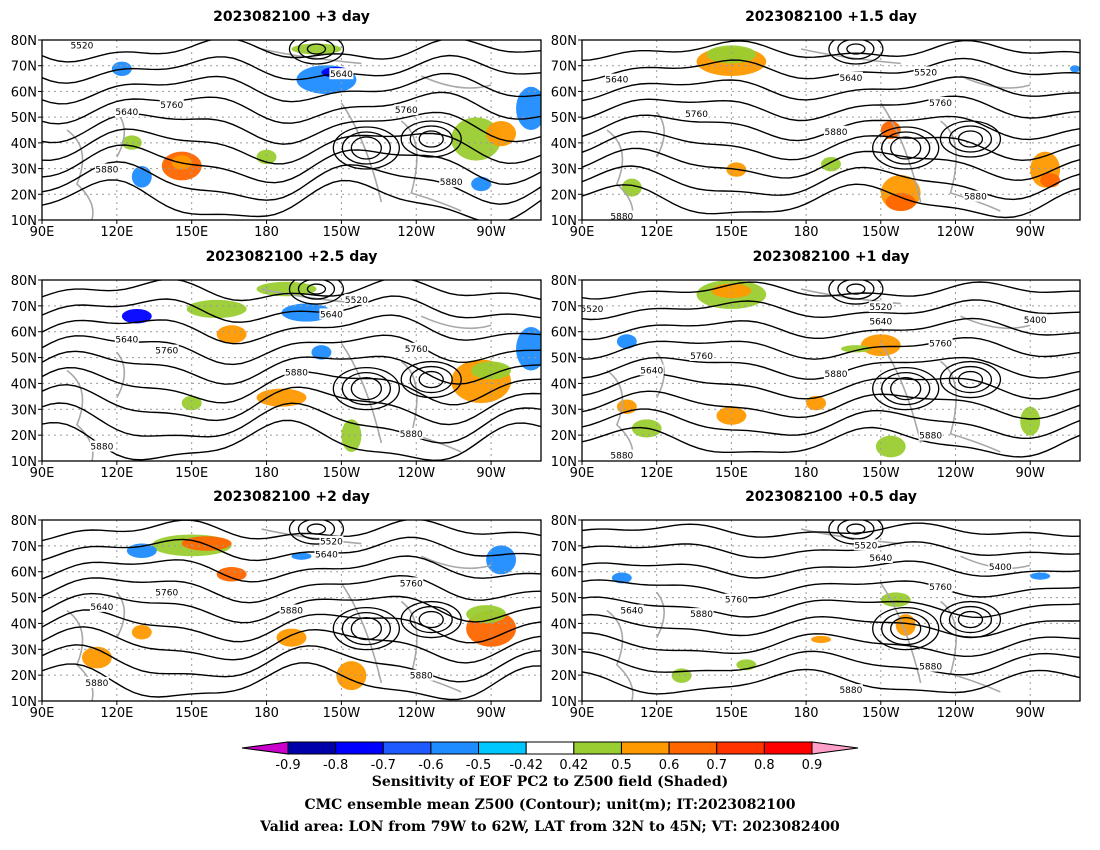  Describe the element at coordinates (831, 257) in the screenshot. I see `panel-title: 2023082100 +1 day` at that location.